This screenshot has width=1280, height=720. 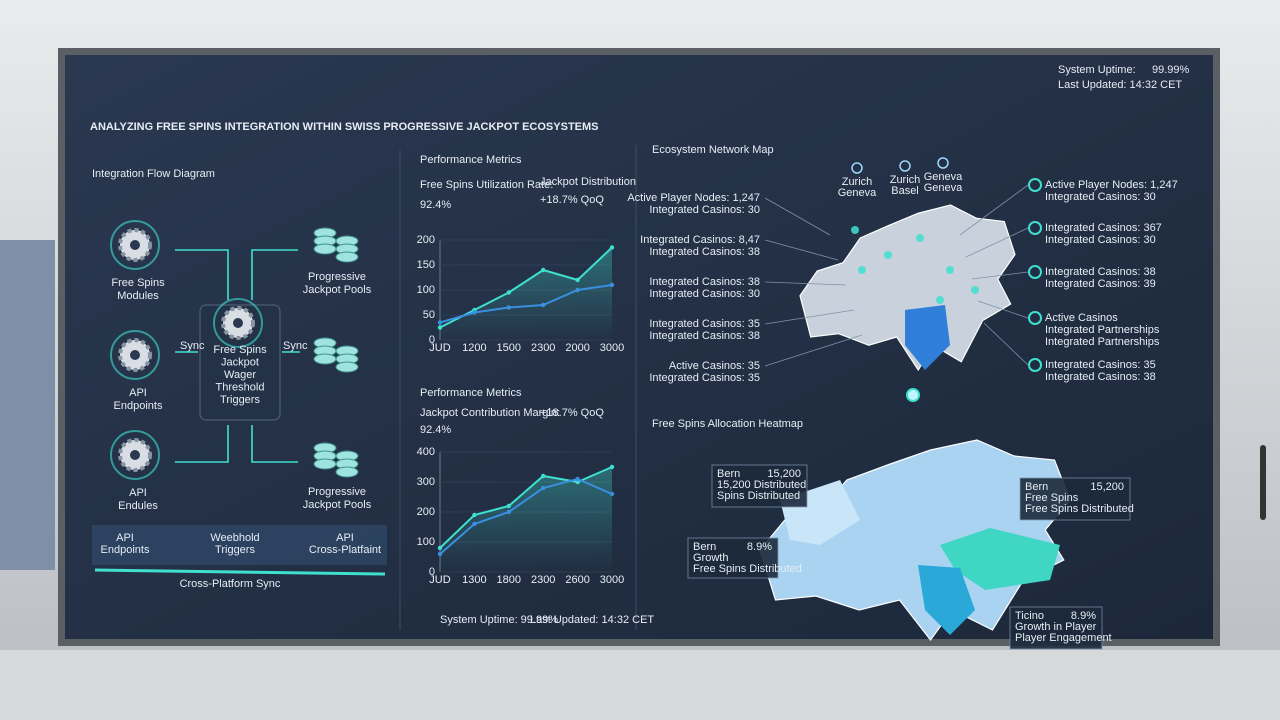 I want to click on callout-figure: 15,200, so click(x=784, y=474).